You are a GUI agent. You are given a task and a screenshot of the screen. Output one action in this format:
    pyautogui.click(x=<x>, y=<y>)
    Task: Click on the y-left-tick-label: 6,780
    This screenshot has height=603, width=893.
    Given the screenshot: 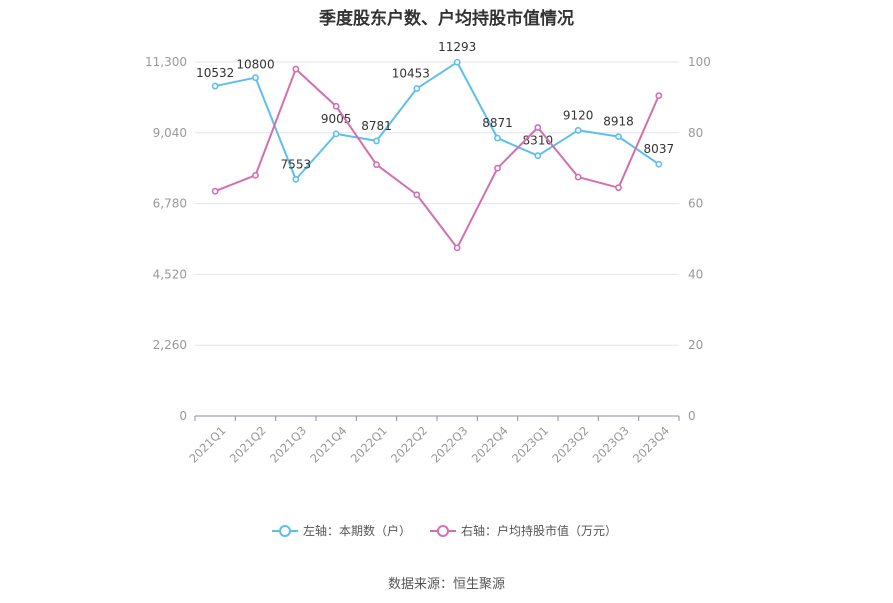 What is the action you would take?
    pyautogui.click(x=170, y=204)
    